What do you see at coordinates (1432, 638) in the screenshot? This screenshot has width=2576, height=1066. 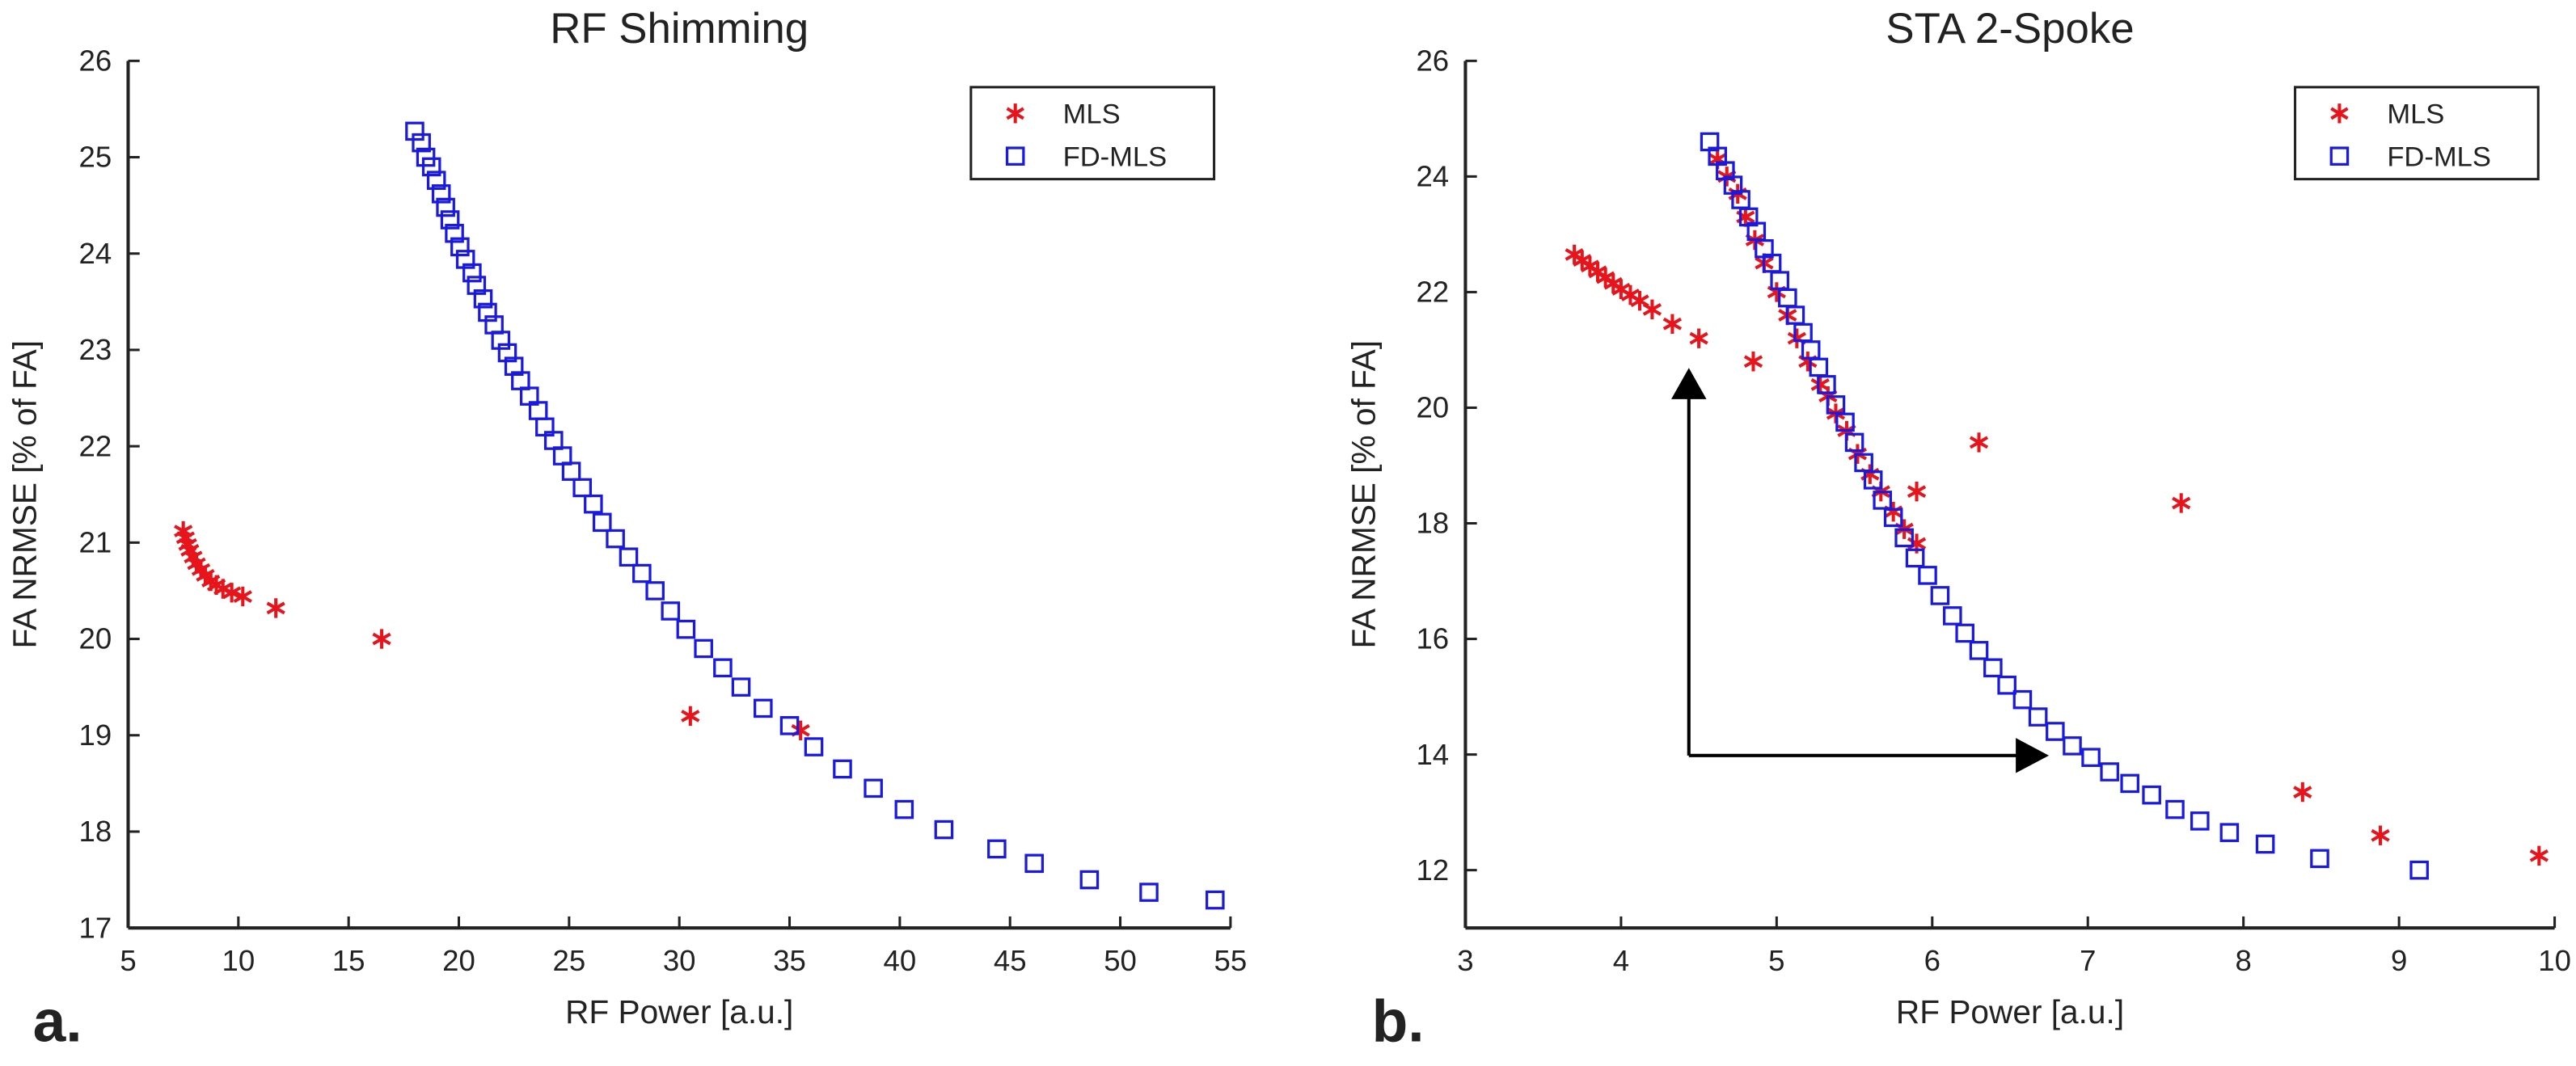 I see `y-tick-label: 16` at bounding box center [1432, 638].